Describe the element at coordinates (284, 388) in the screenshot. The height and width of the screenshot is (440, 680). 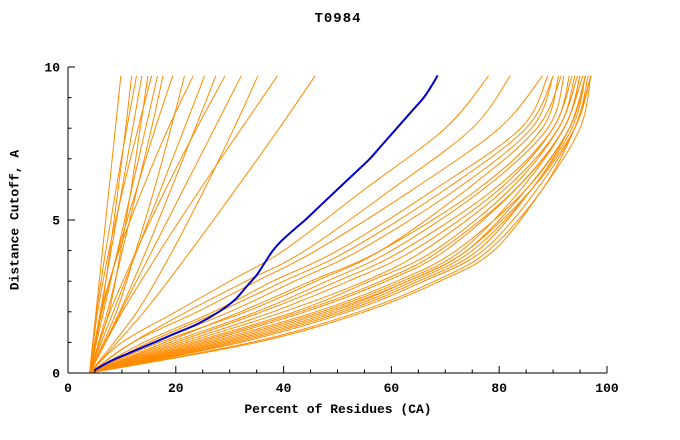
I see `x-tick-label: 40` at that location.